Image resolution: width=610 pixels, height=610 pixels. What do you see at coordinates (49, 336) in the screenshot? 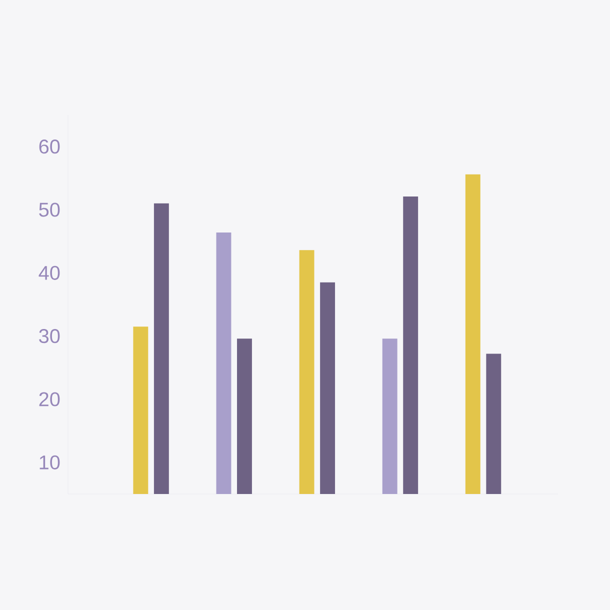
I see `y-tick-label: 30` at bounding box center [49, 336].